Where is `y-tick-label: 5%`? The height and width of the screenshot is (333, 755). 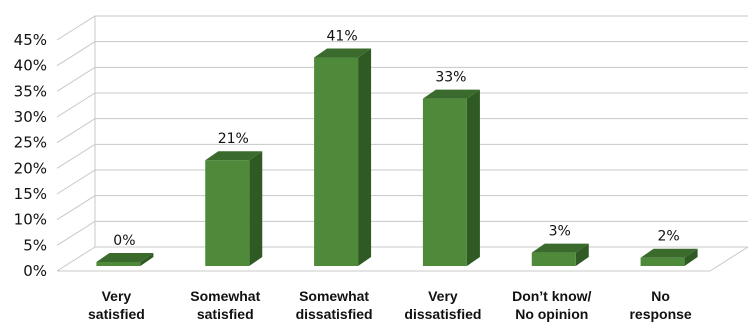
y-tick-label: 5% is located at coordinates (35, 245).